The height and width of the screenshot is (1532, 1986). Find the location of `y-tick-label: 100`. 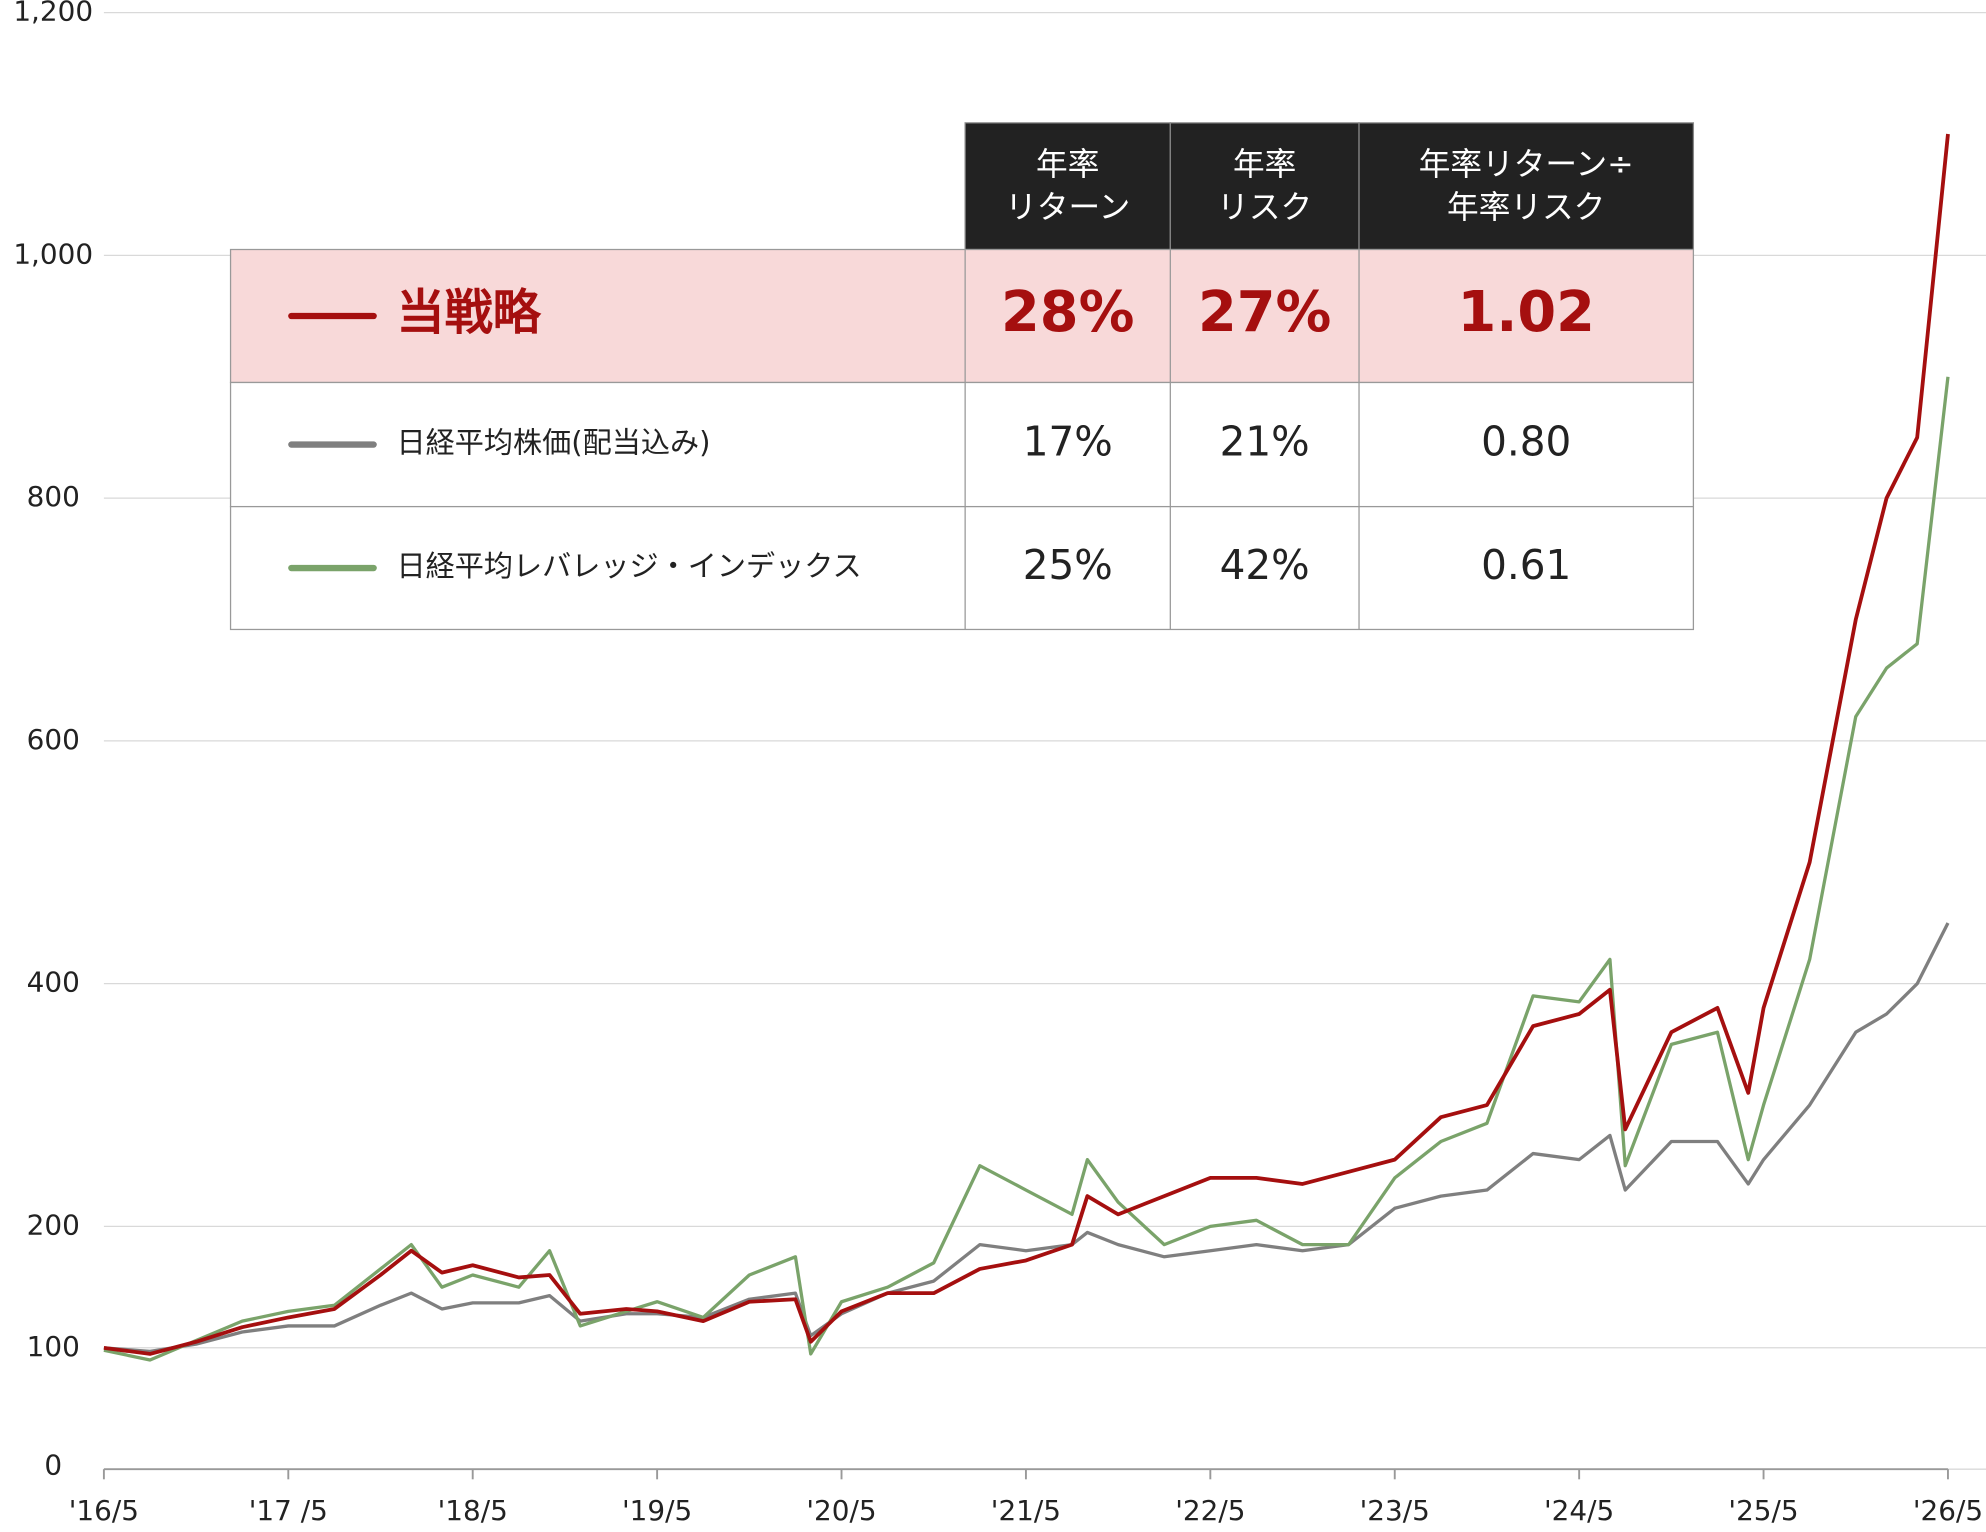

y-tick-label: 100 is located at coordinates (53, 1346).